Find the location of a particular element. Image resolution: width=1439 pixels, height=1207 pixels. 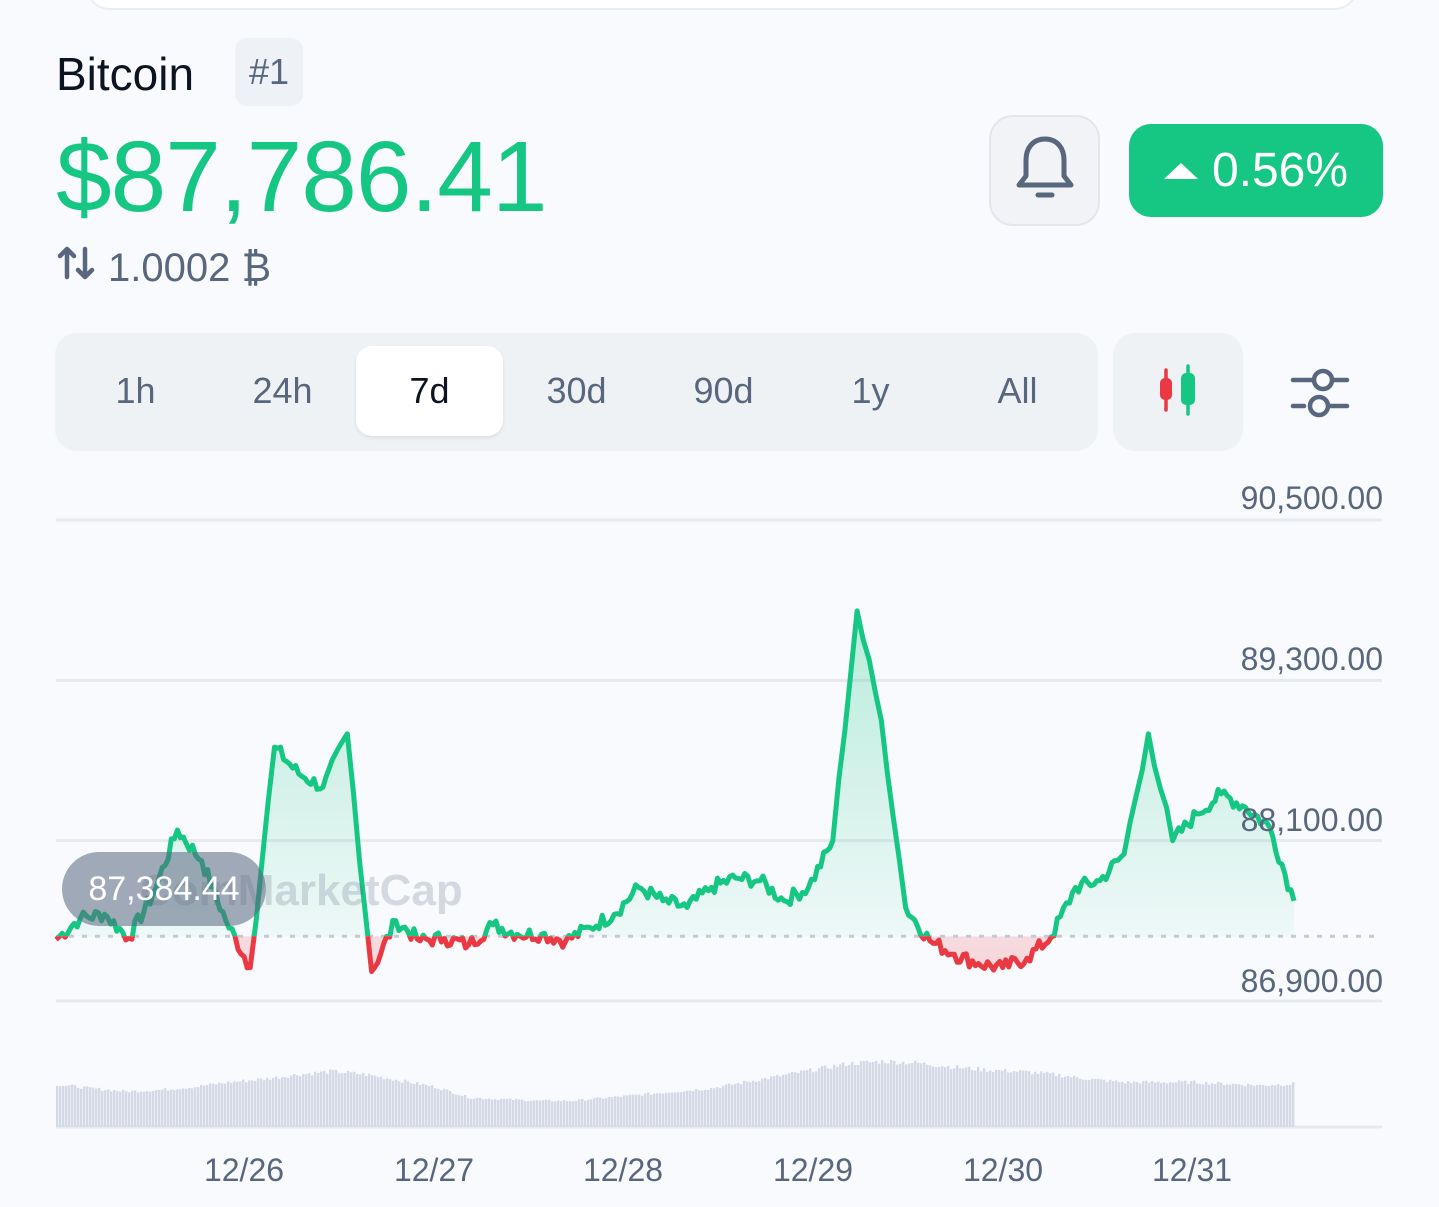

tab-all: All is located at coordinates (1017, 390).